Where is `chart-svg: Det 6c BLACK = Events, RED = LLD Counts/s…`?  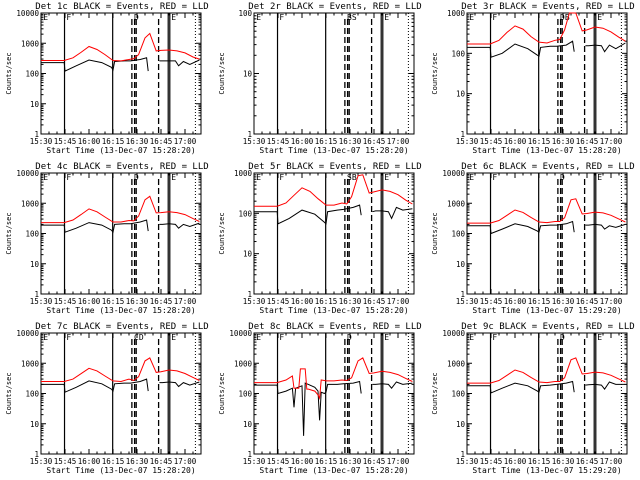
chart-svg: Det 6c BLACK = Events, RED = LLD Counts/s… is located at coordinates (533, 238).